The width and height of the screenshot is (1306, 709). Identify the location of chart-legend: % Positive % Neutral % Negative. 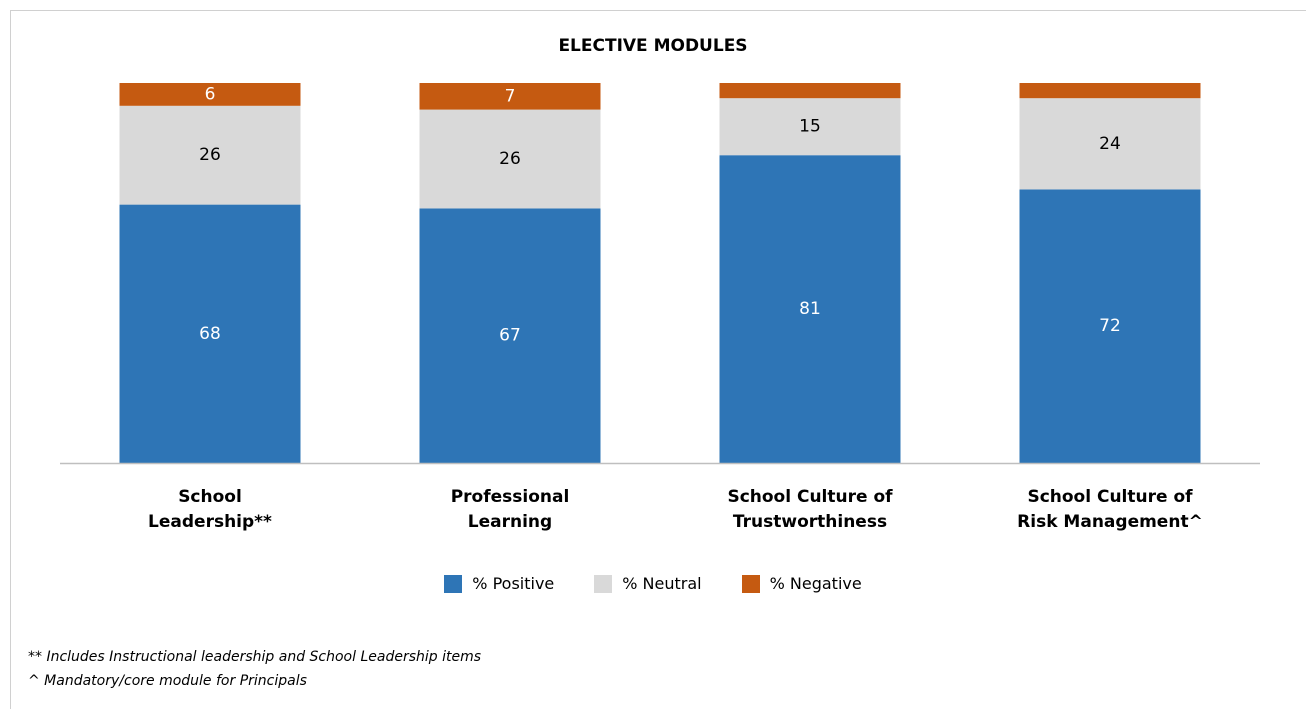
(653, 583).